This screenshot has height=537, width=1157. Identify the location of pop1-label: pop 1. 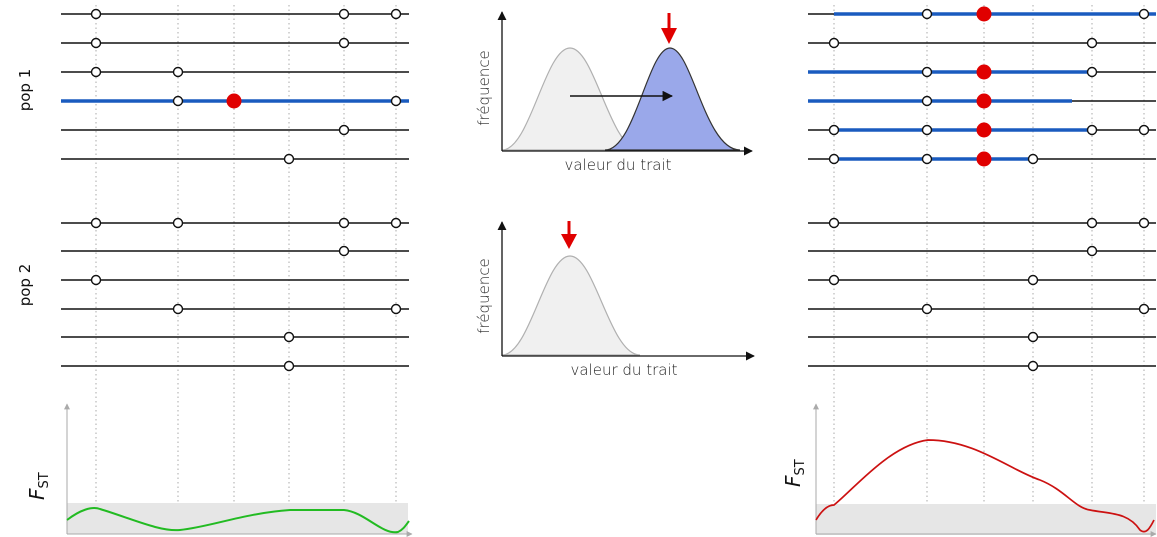
(25, 90).